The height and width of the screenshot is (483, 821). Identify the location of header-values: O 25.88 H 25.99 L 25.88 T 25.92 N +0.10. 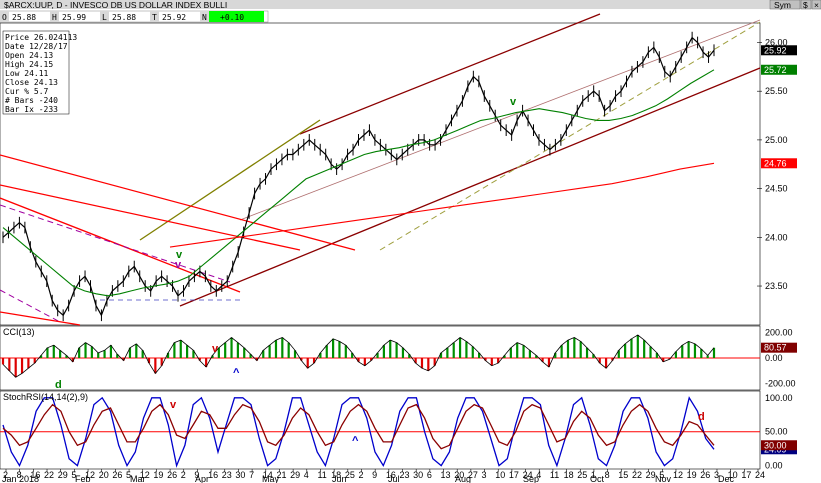
(134, 16).